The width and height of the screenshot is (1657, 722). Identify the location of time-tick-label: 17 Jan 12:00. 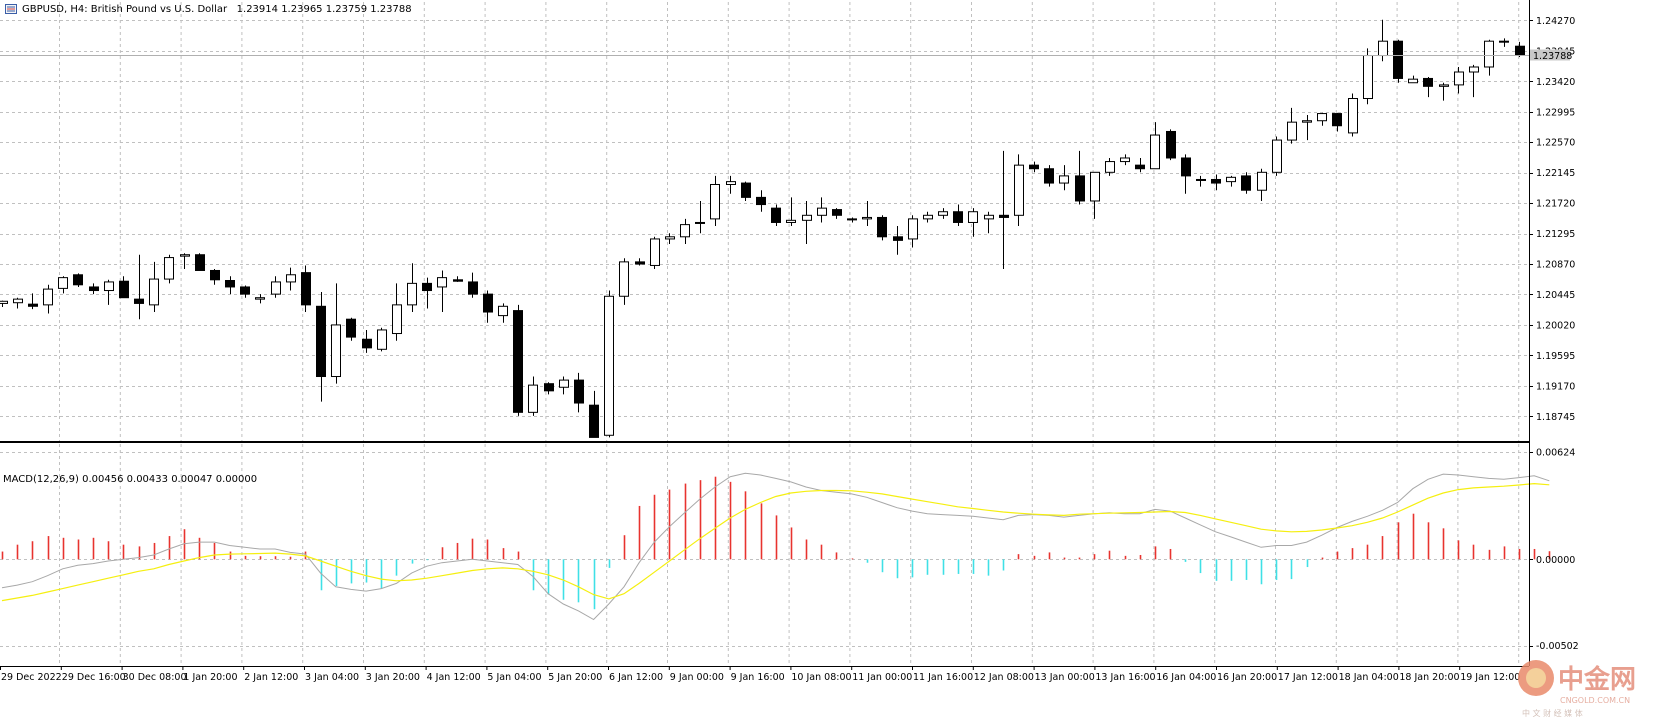
(1308, 677).